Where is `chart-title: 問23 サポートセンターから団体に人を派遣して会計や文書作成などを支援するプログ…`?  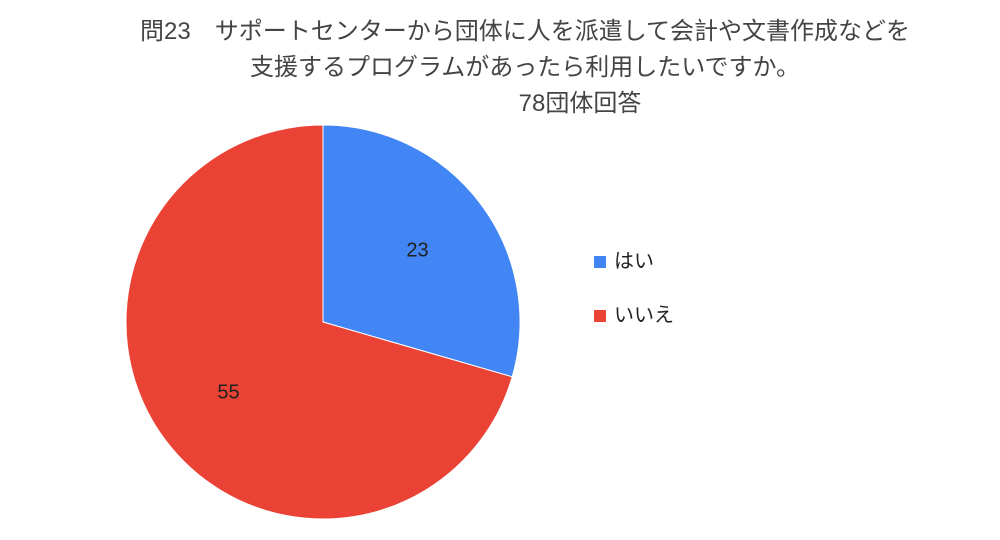 chart-title: 問23 サポートセンターから団体に人を派遣して会計や文書作成などを支援するプログ… is located at coordinates (525, 49).